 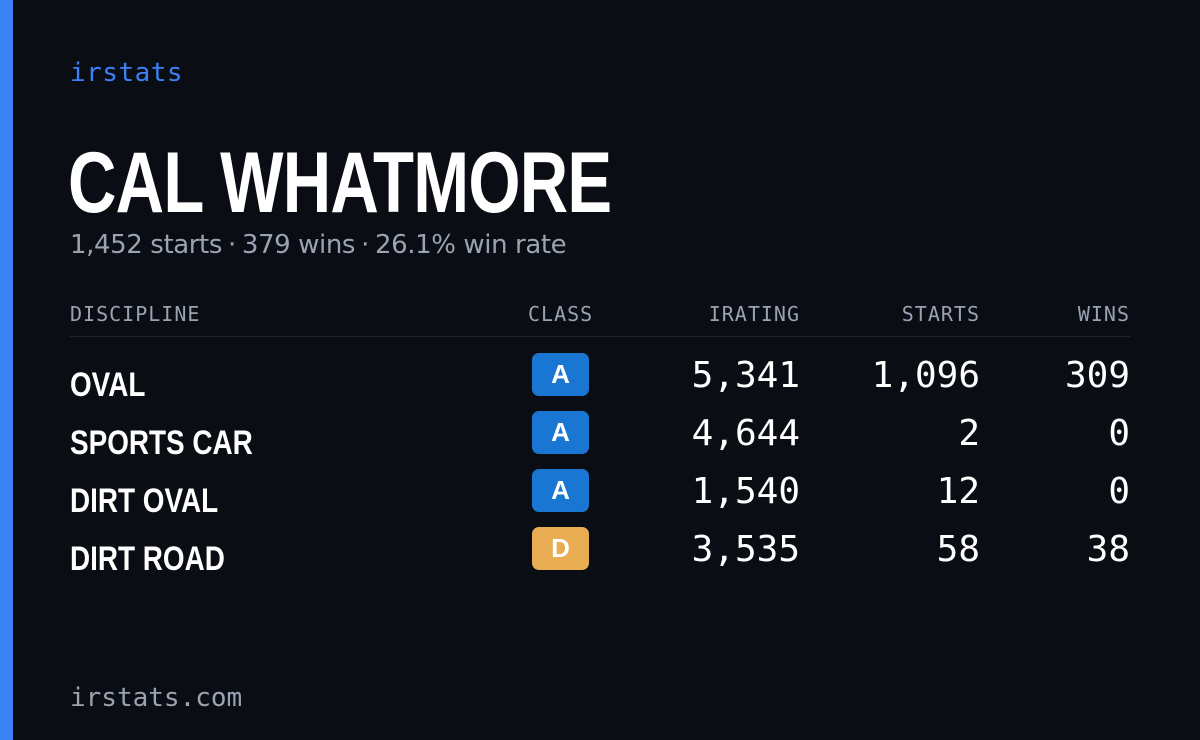 I want to click on summary-starts: 1,452 starts, so click(x=146, y=245).